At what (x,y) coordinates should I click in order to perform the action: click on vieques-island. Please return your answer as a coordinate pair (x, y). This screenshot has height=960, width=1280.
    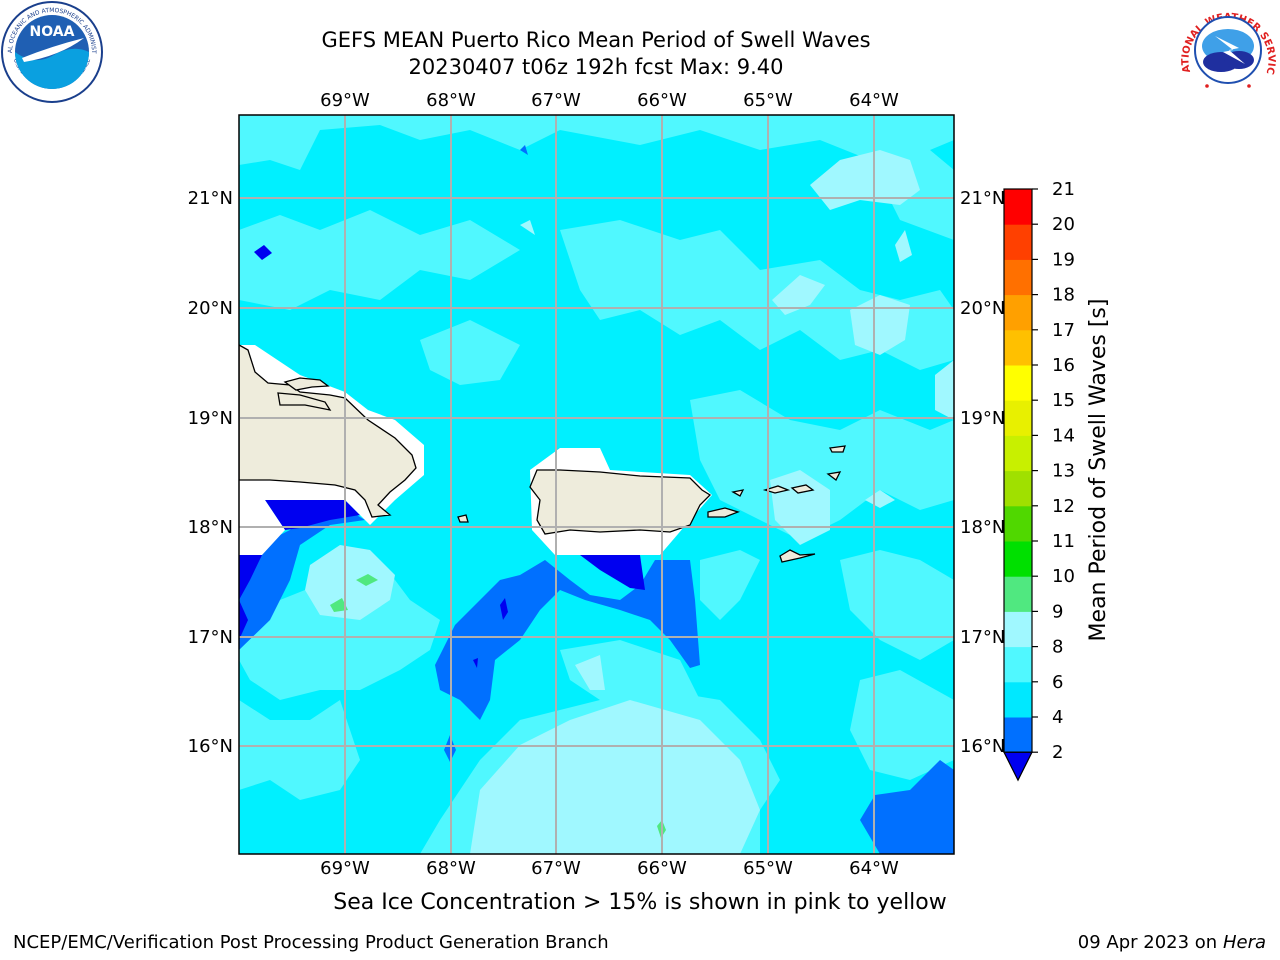
    Looking at the image, I should click on (723, 512).